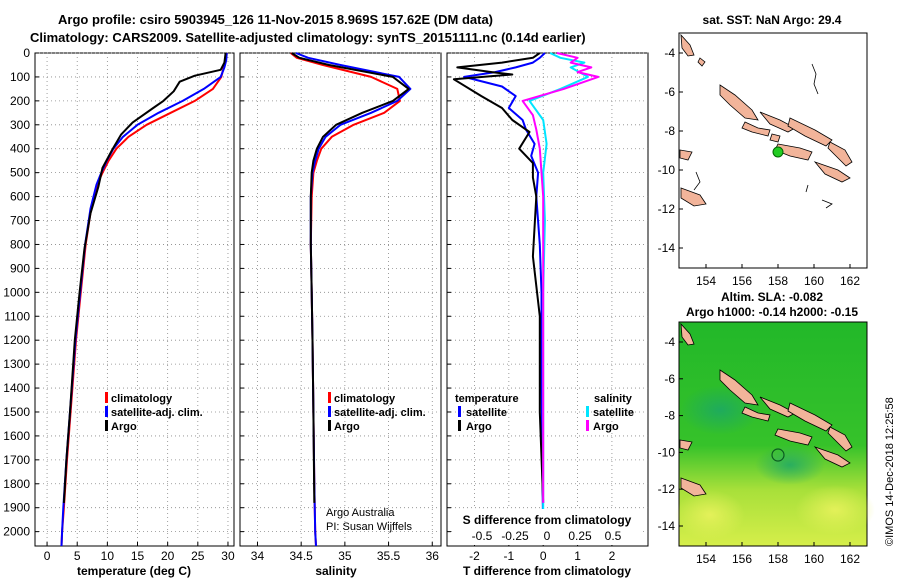 The image size is (900, 580). Describe the element at coordinates (20, 221) in the screenshot. I see `depth-tick-label: 700` at that location.